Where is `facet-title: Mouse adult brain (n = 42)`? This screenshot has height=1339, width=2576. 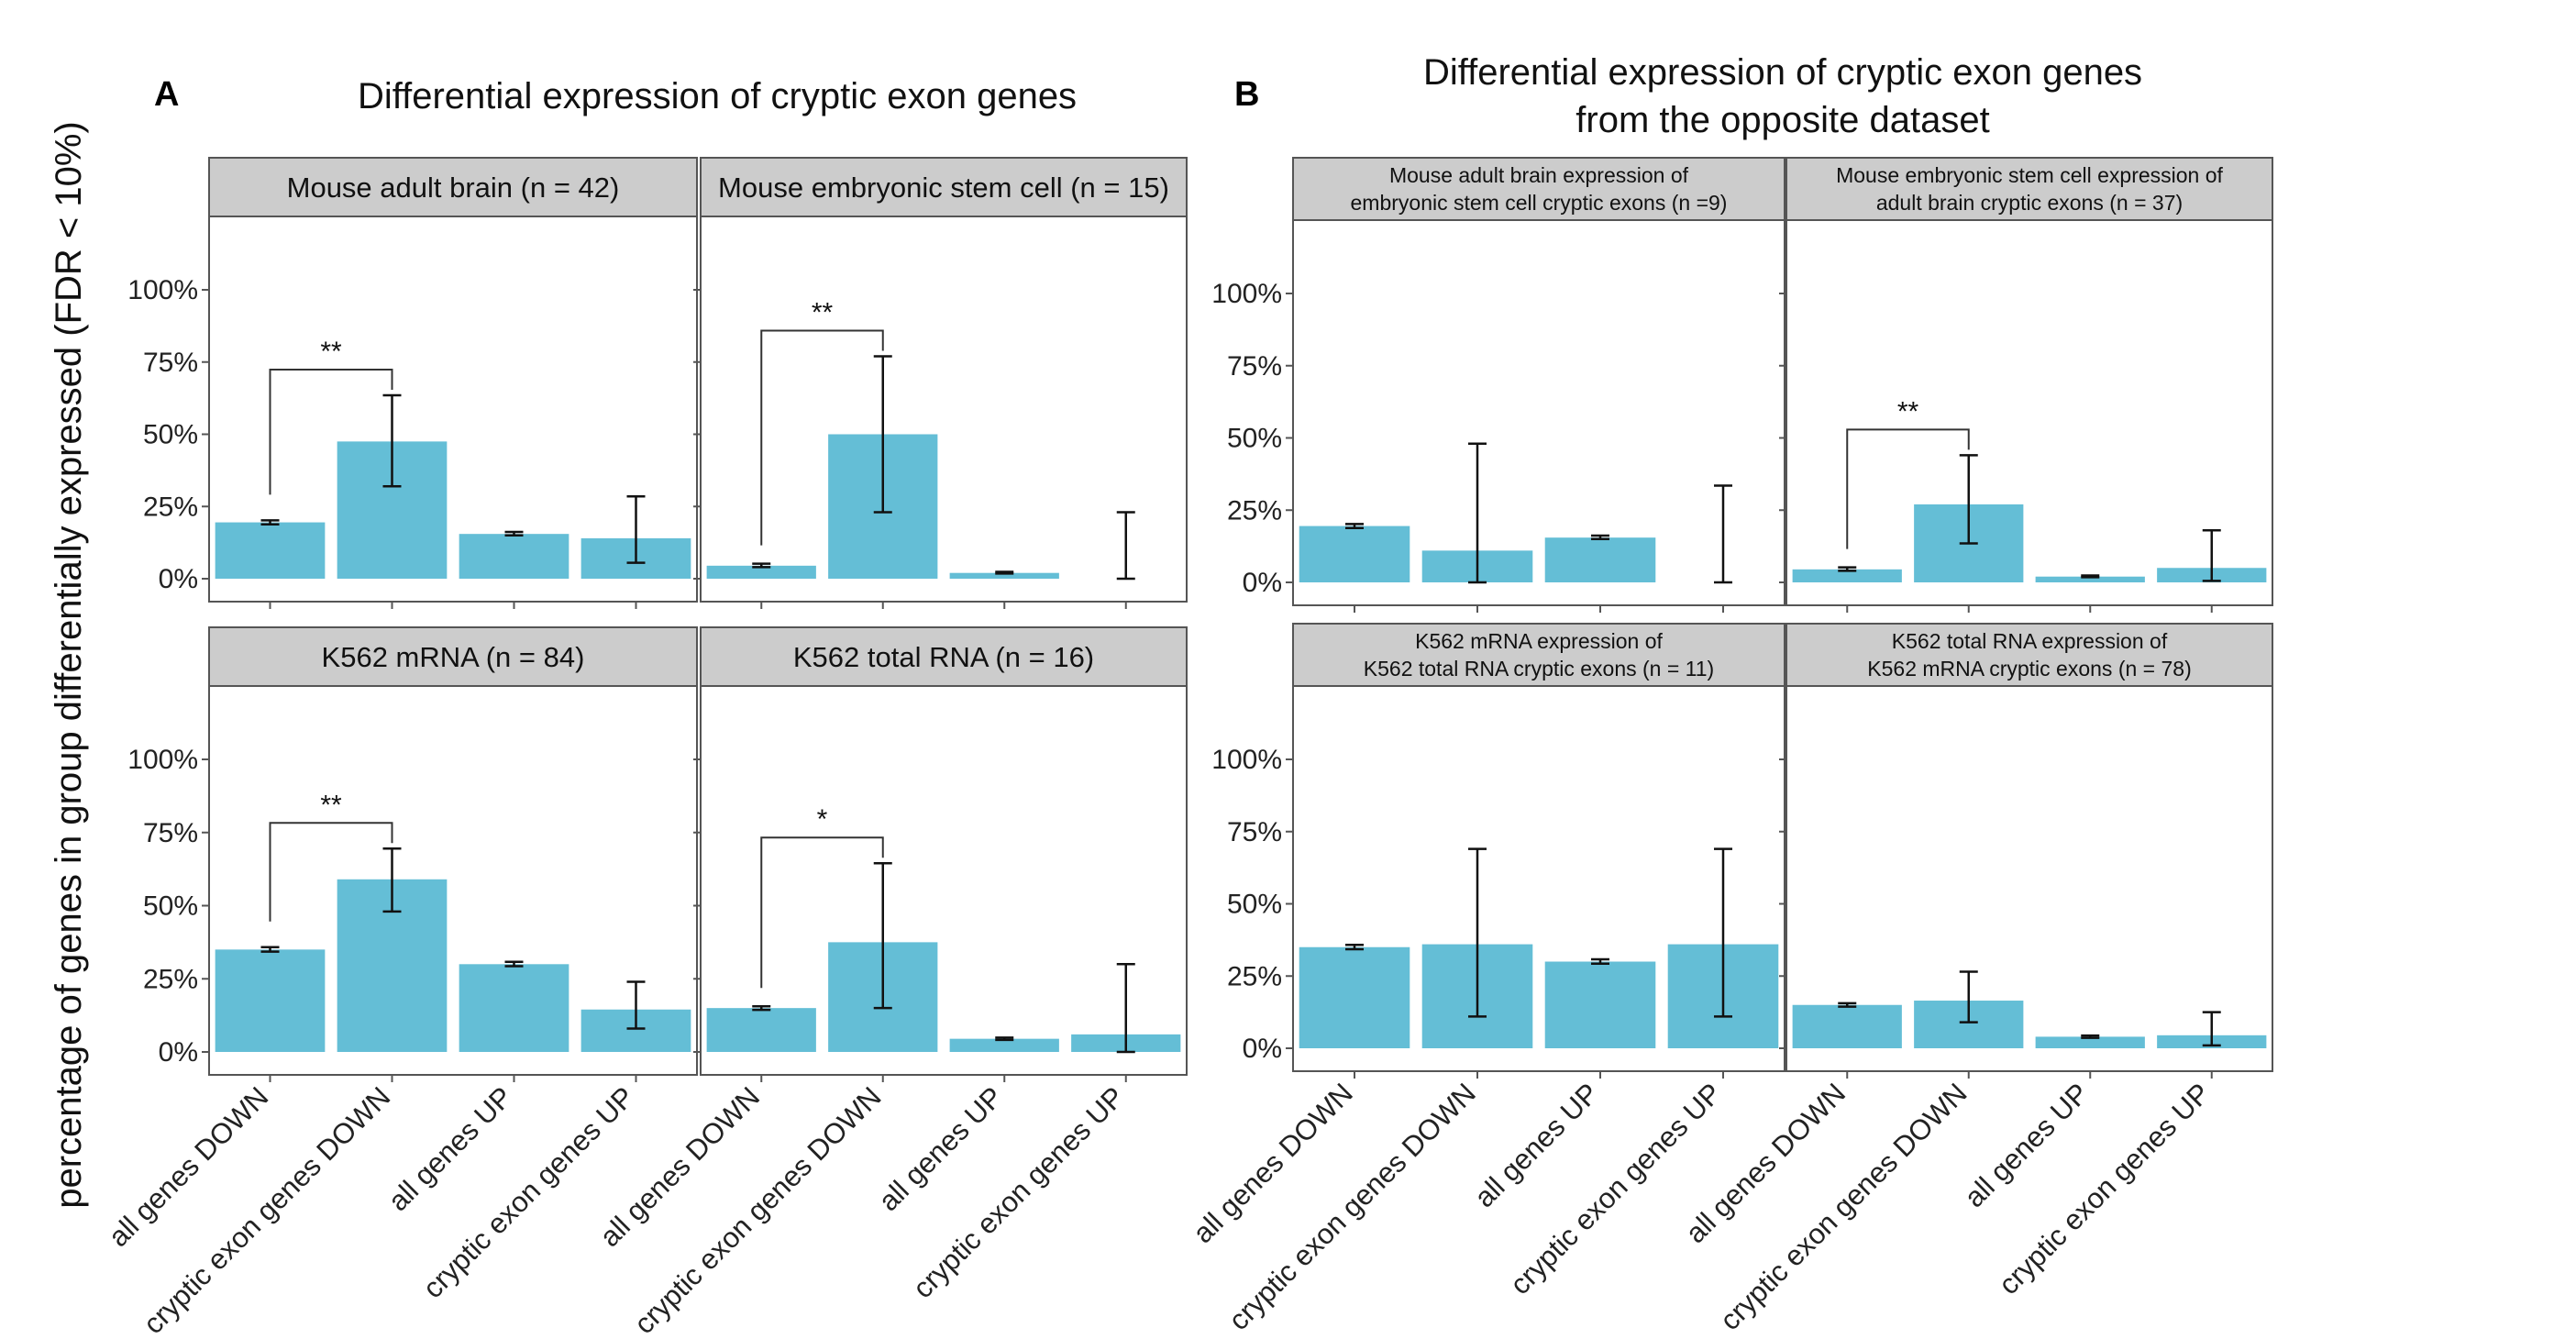 facet-title: Mouse adult brain (n = 42) is located at coordinates (453, 188).